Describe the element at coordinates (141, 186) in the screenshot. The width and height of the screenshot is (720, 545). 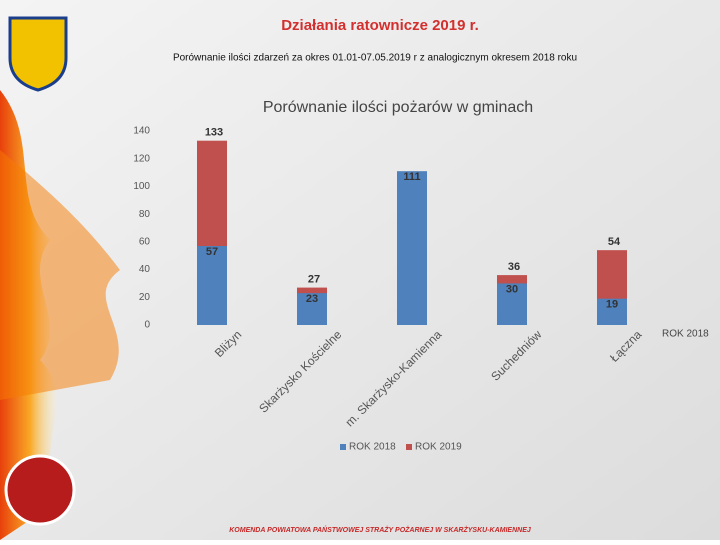
I see `y-tick-label: 100` at that location.